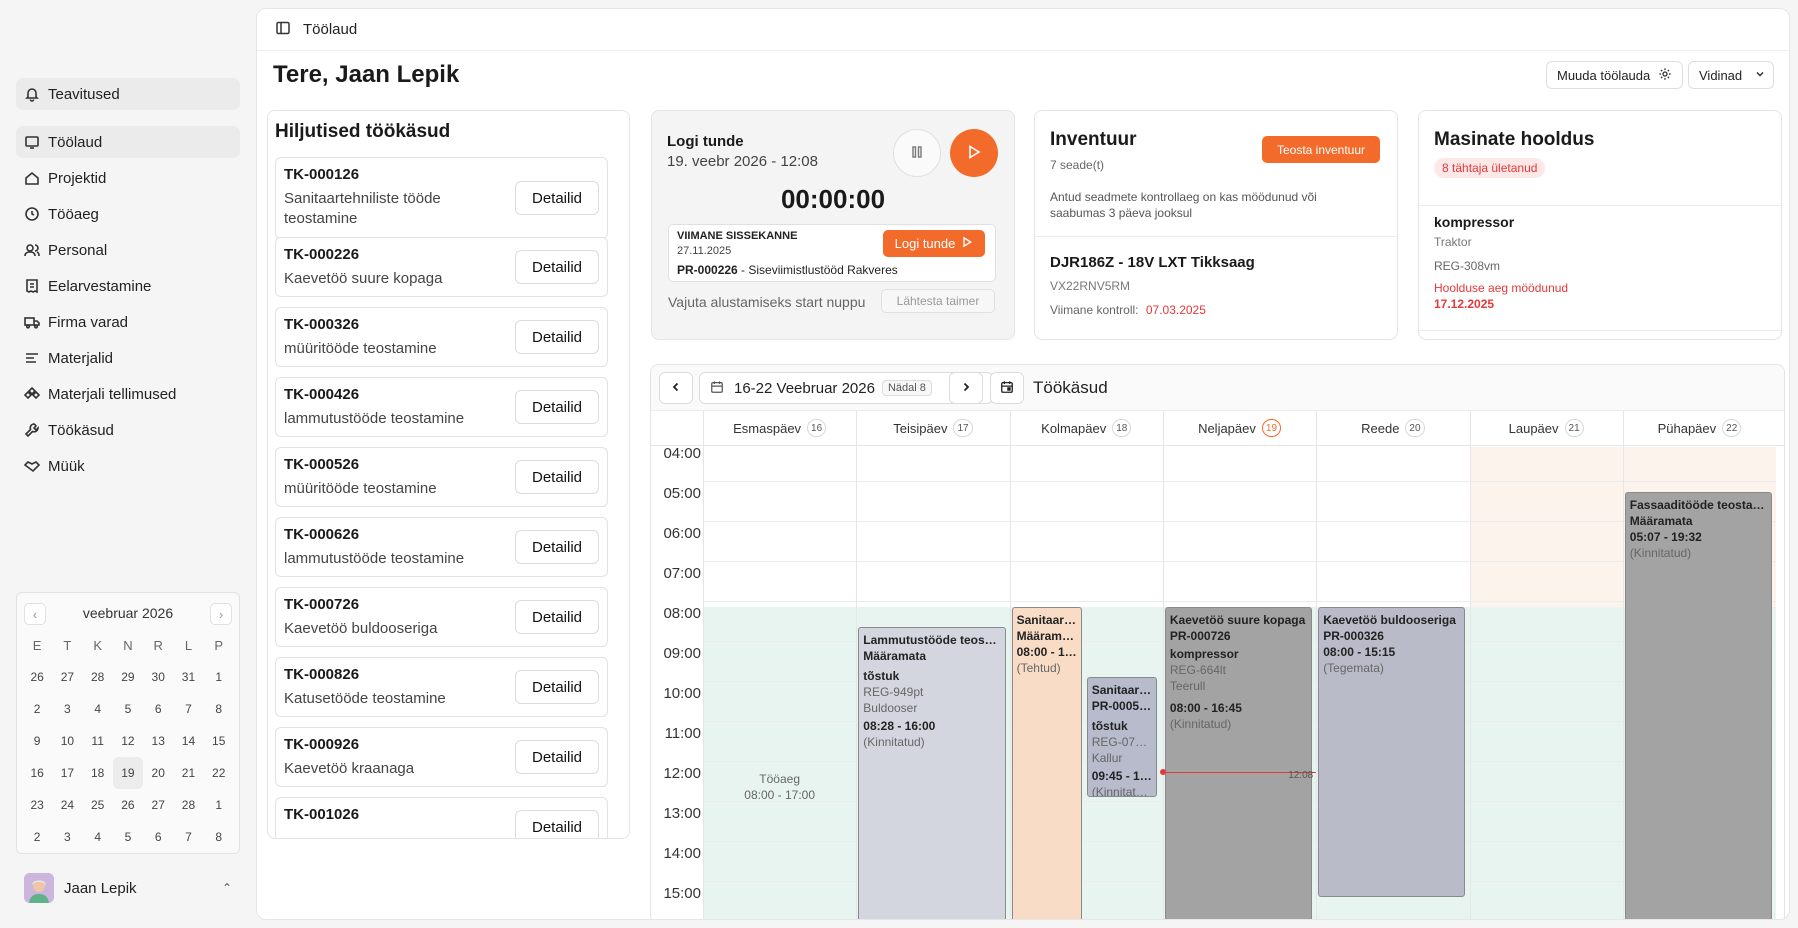 The image size is (1798, 928). Describe the element at coordinates (188, 773) in the screenshot. I see `calendar-day: 21` at that location.